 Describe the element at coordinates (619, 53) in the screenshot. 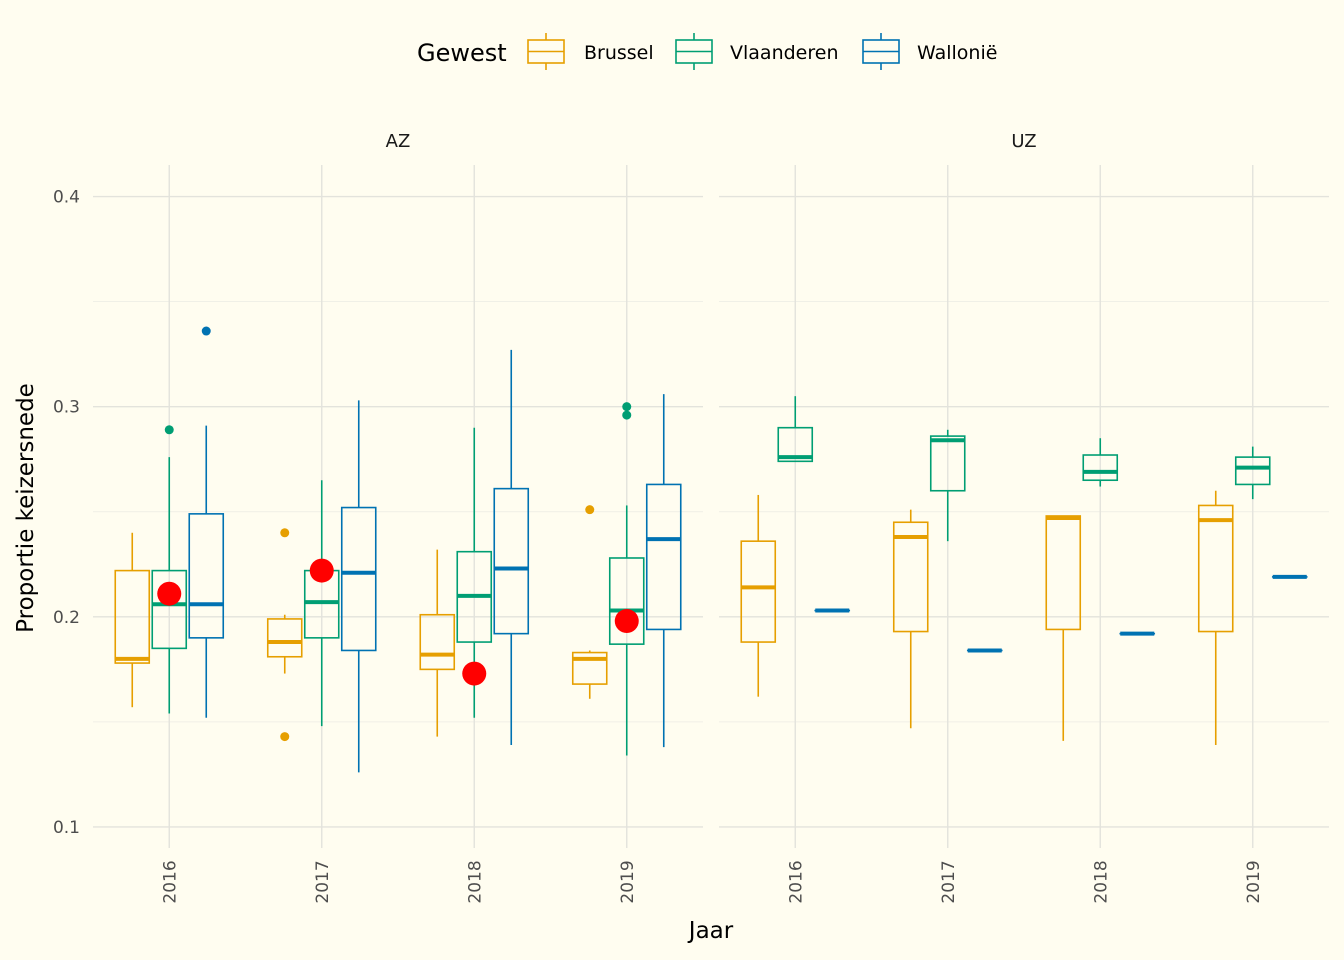

I see `legend-label: Brussel` at that location.